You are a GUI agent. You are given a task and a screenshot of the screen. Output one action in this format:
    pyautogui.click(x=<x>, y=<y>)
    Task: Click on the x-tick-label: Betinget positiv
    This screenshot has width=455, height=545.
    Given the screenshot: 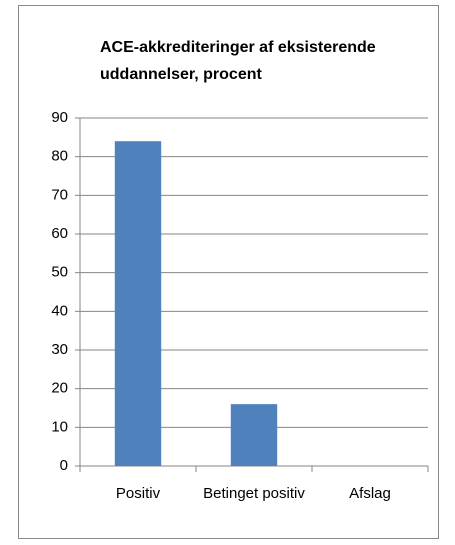 What is the action you would take?
    pyautogui.click(x=254, y=493)
    